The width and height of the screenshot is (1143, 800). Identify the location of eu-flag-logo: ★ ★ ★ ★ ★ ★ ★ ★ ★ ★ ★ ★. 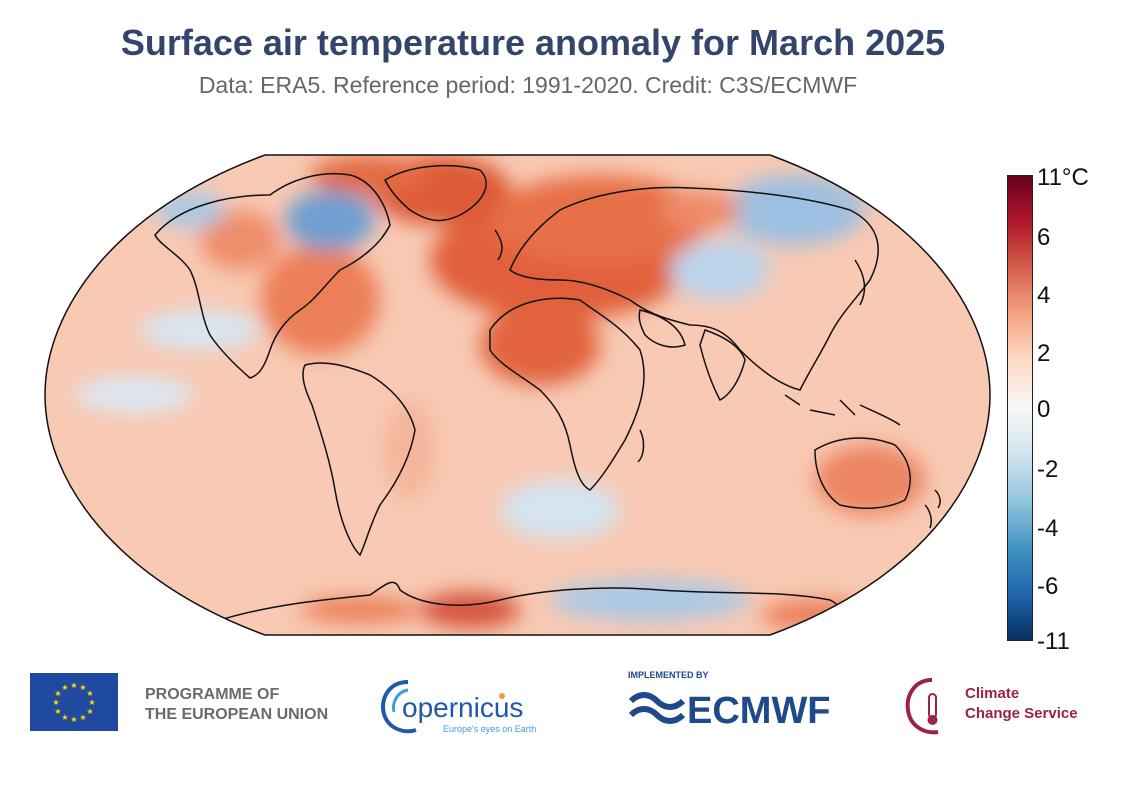
(74, 702).